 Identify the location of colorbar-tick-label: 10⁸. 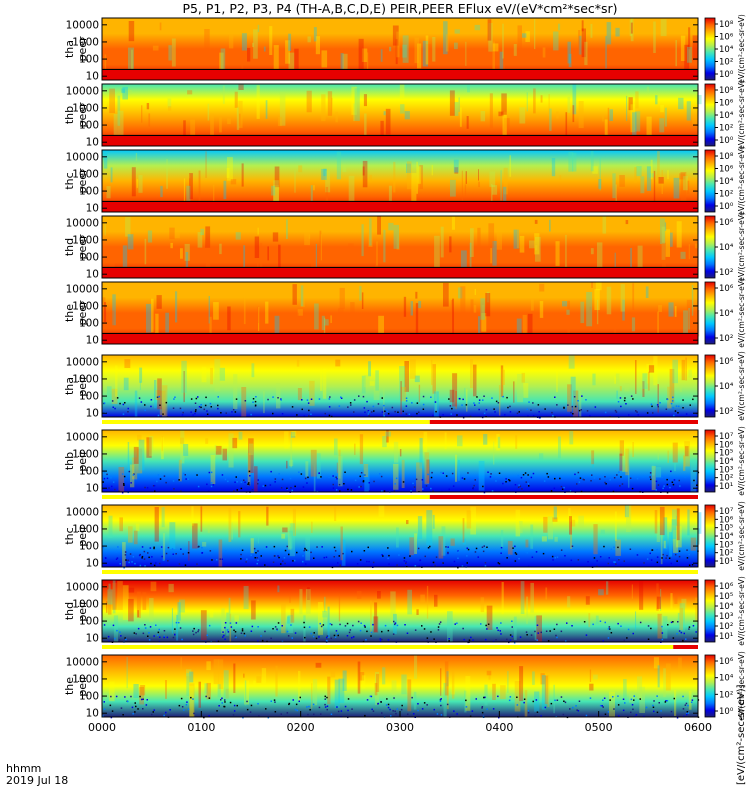
(726, 157).